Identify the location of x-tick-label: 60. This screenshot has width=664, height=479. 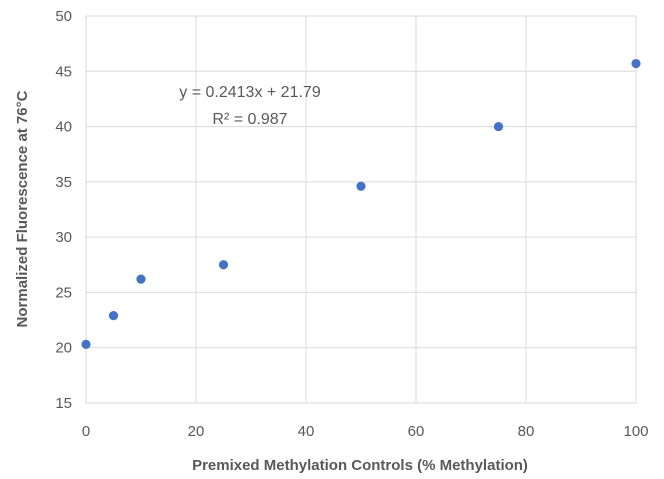
(416, 431).